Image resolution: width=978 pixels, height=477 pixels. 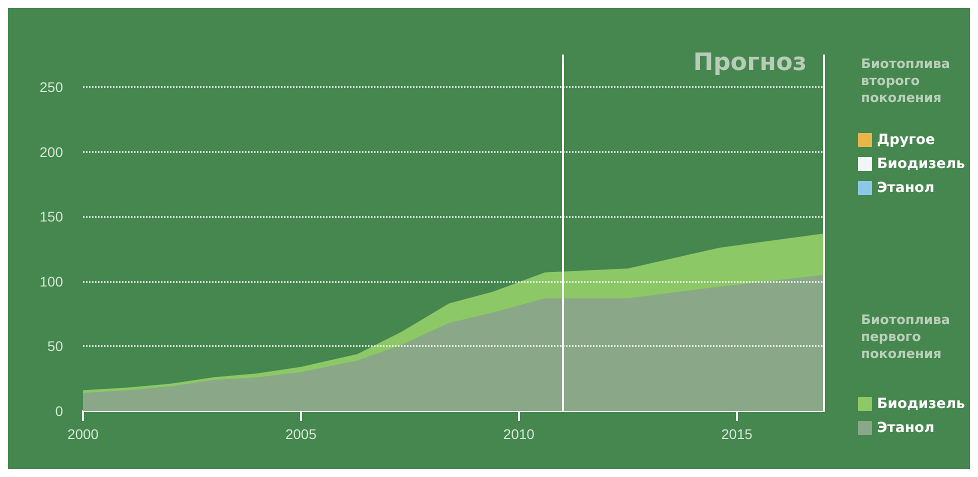 What do you see at coordinates (737, 434) in the screenshot?
I see `x-tick-label: 2015` at bounding box center [737, 434].